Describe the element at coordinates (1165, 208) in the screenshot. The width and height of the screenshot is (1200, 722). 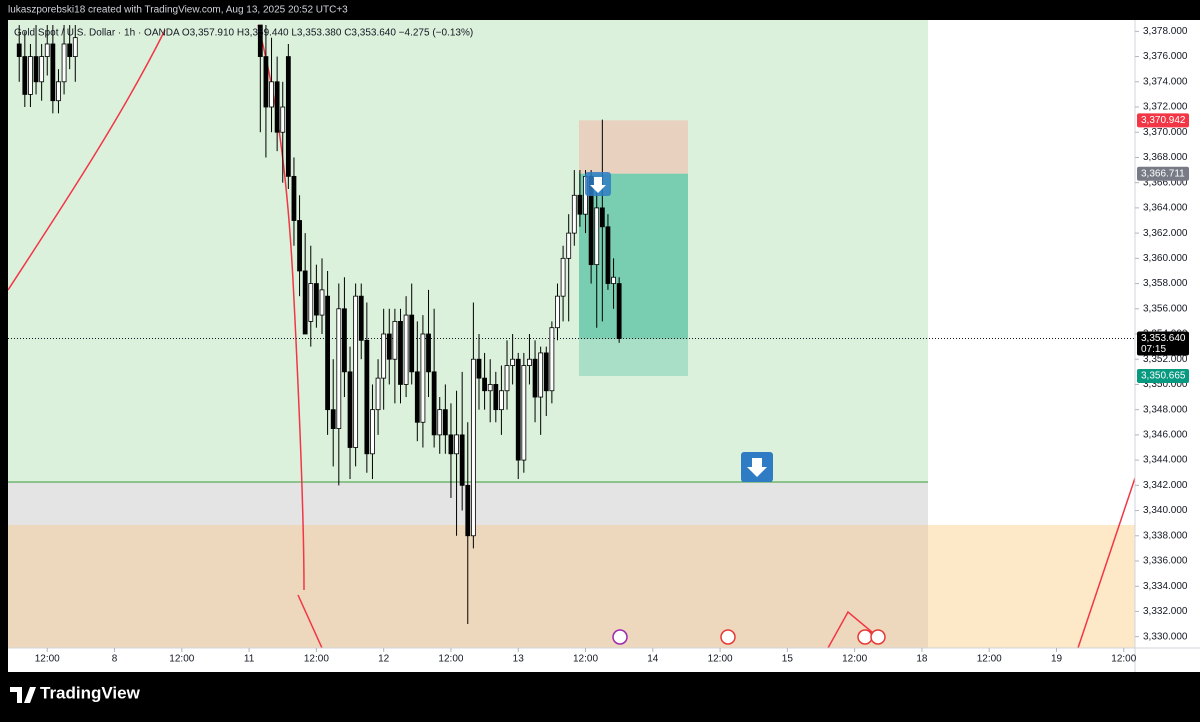
I see `y-tick-label: 3,364.000` at that location.